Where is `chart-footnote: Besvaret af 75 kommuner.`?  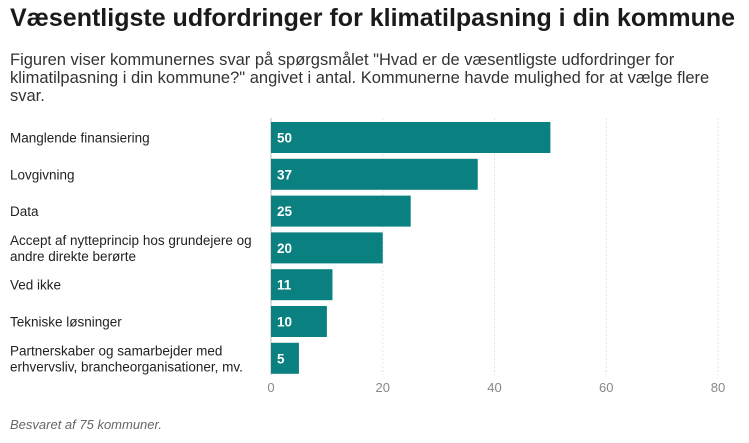
chart-footnote: Besvaret af 75 kommuner. is located at coordinates (86, 424).